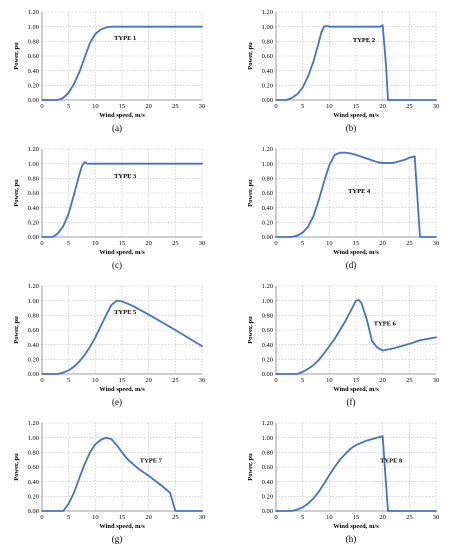 Image resolution: width=468 pixels, height=550 pixels. Describe the element at coordinates (117, 265) in the screenshot. I see `panel-sublabel: (c)` at that location.